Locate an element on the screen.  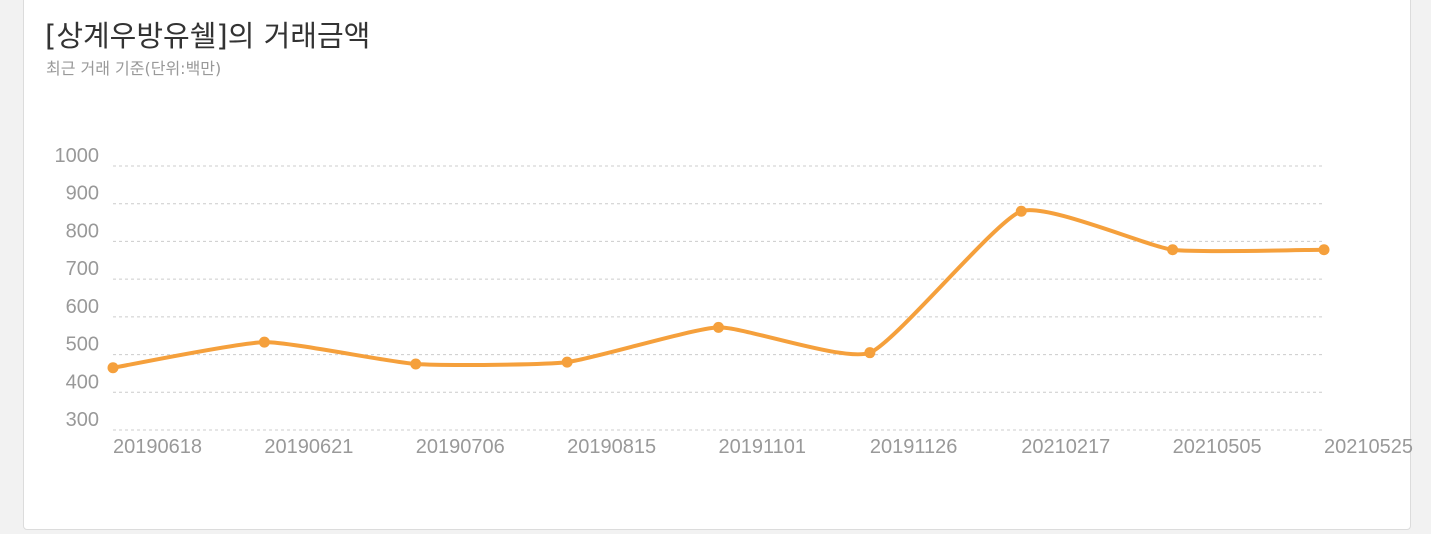
x-tick-label: 20190706 is located at coordinates (460, 447).